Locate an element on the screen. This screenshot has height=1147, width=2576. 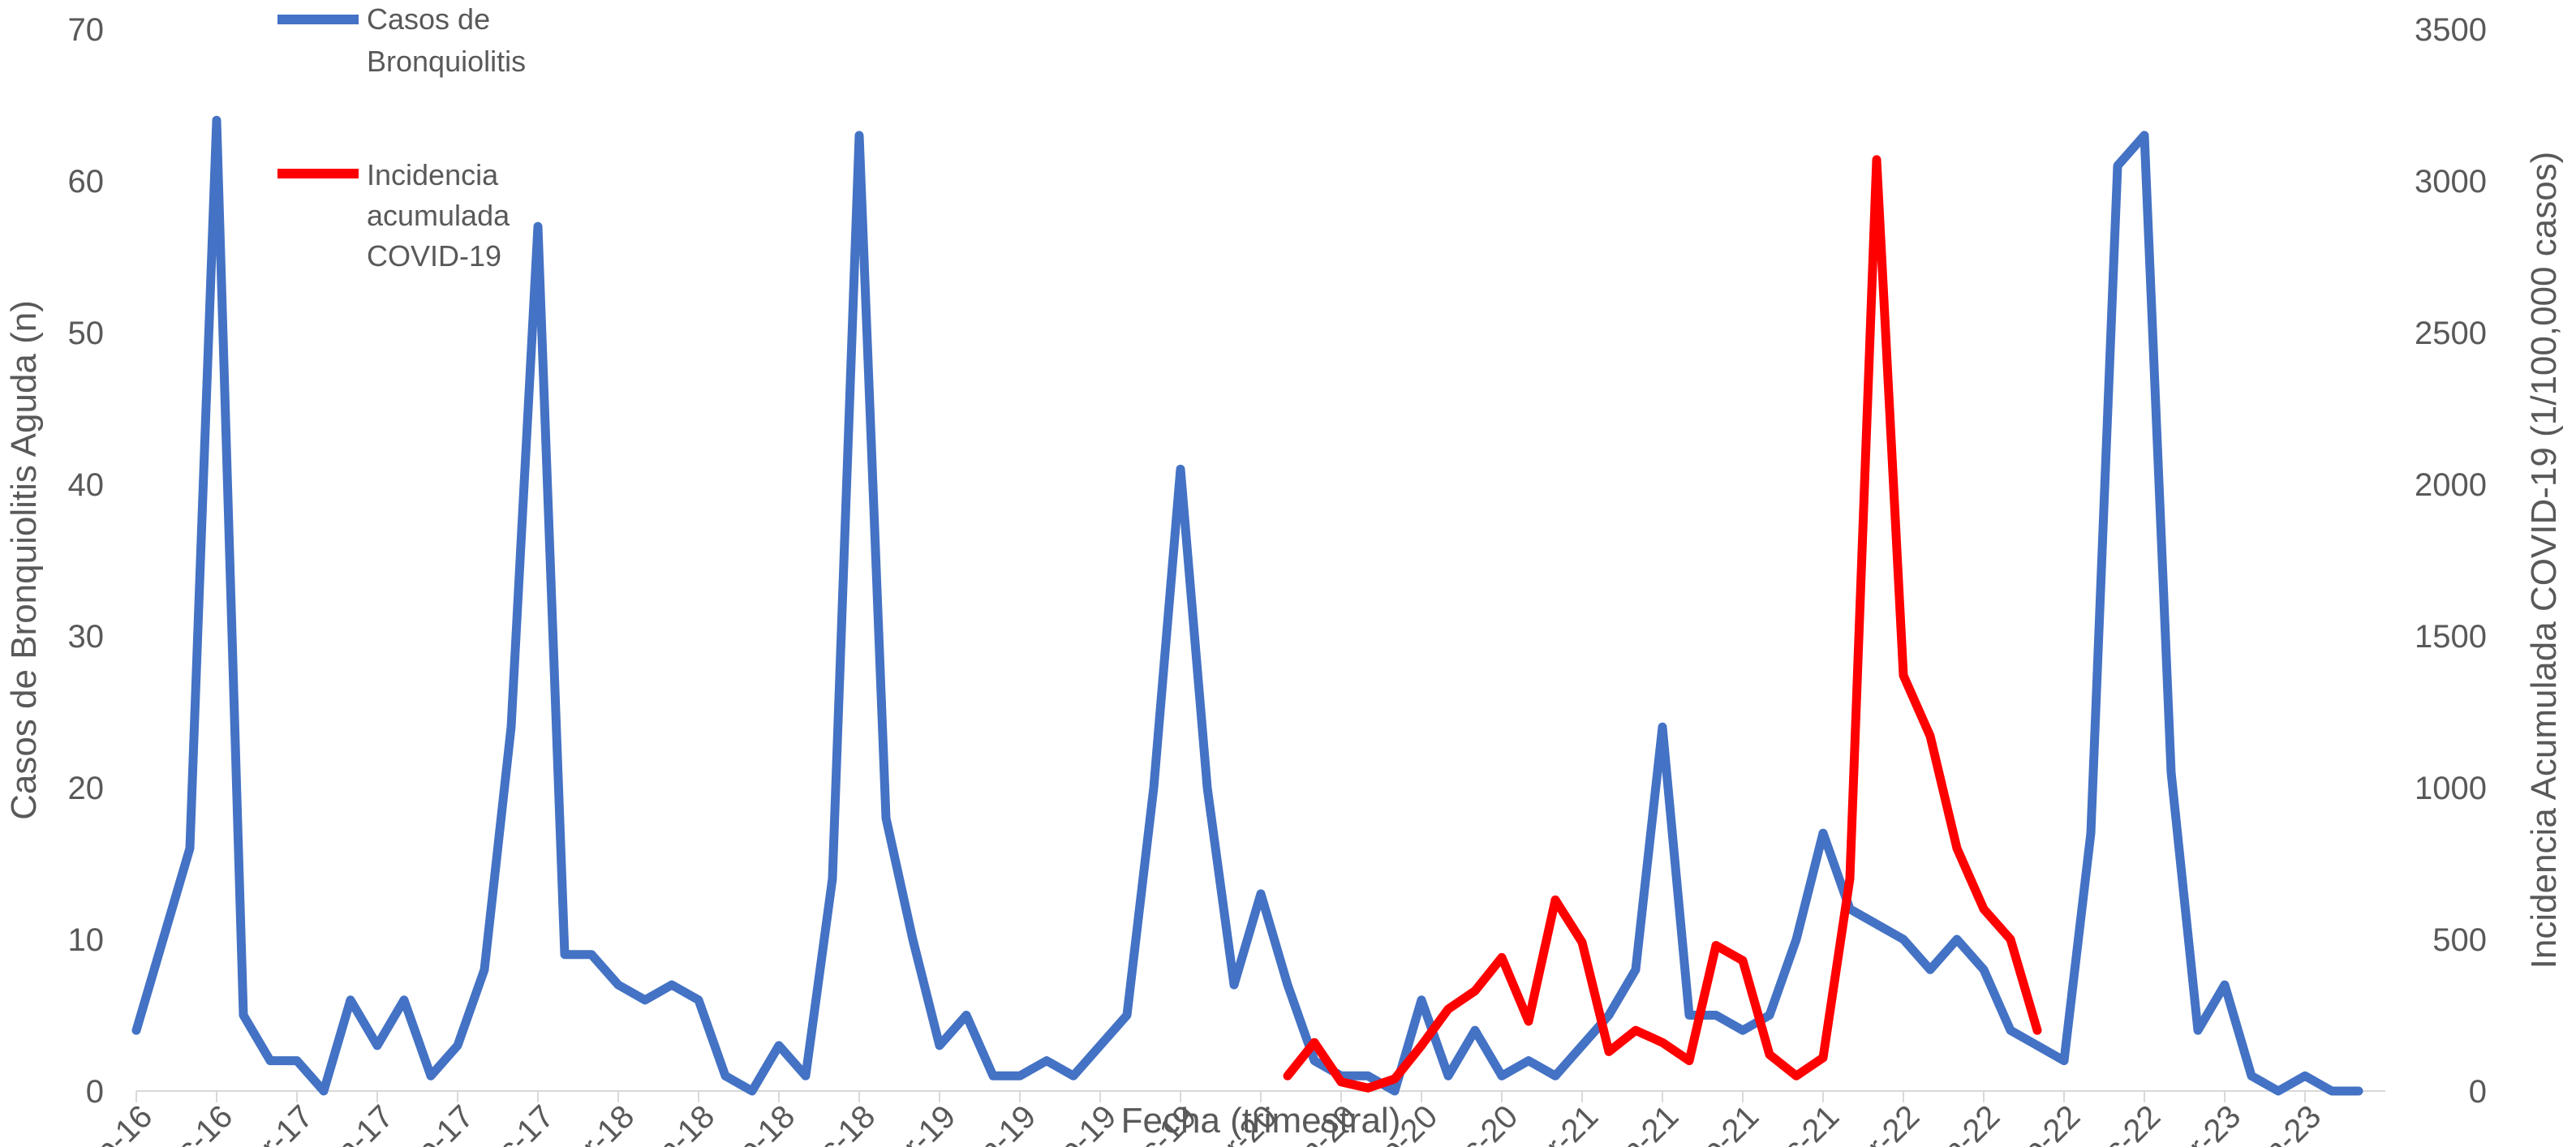
x-tick-label: dic-16 is located at coordinates (195, 1122).